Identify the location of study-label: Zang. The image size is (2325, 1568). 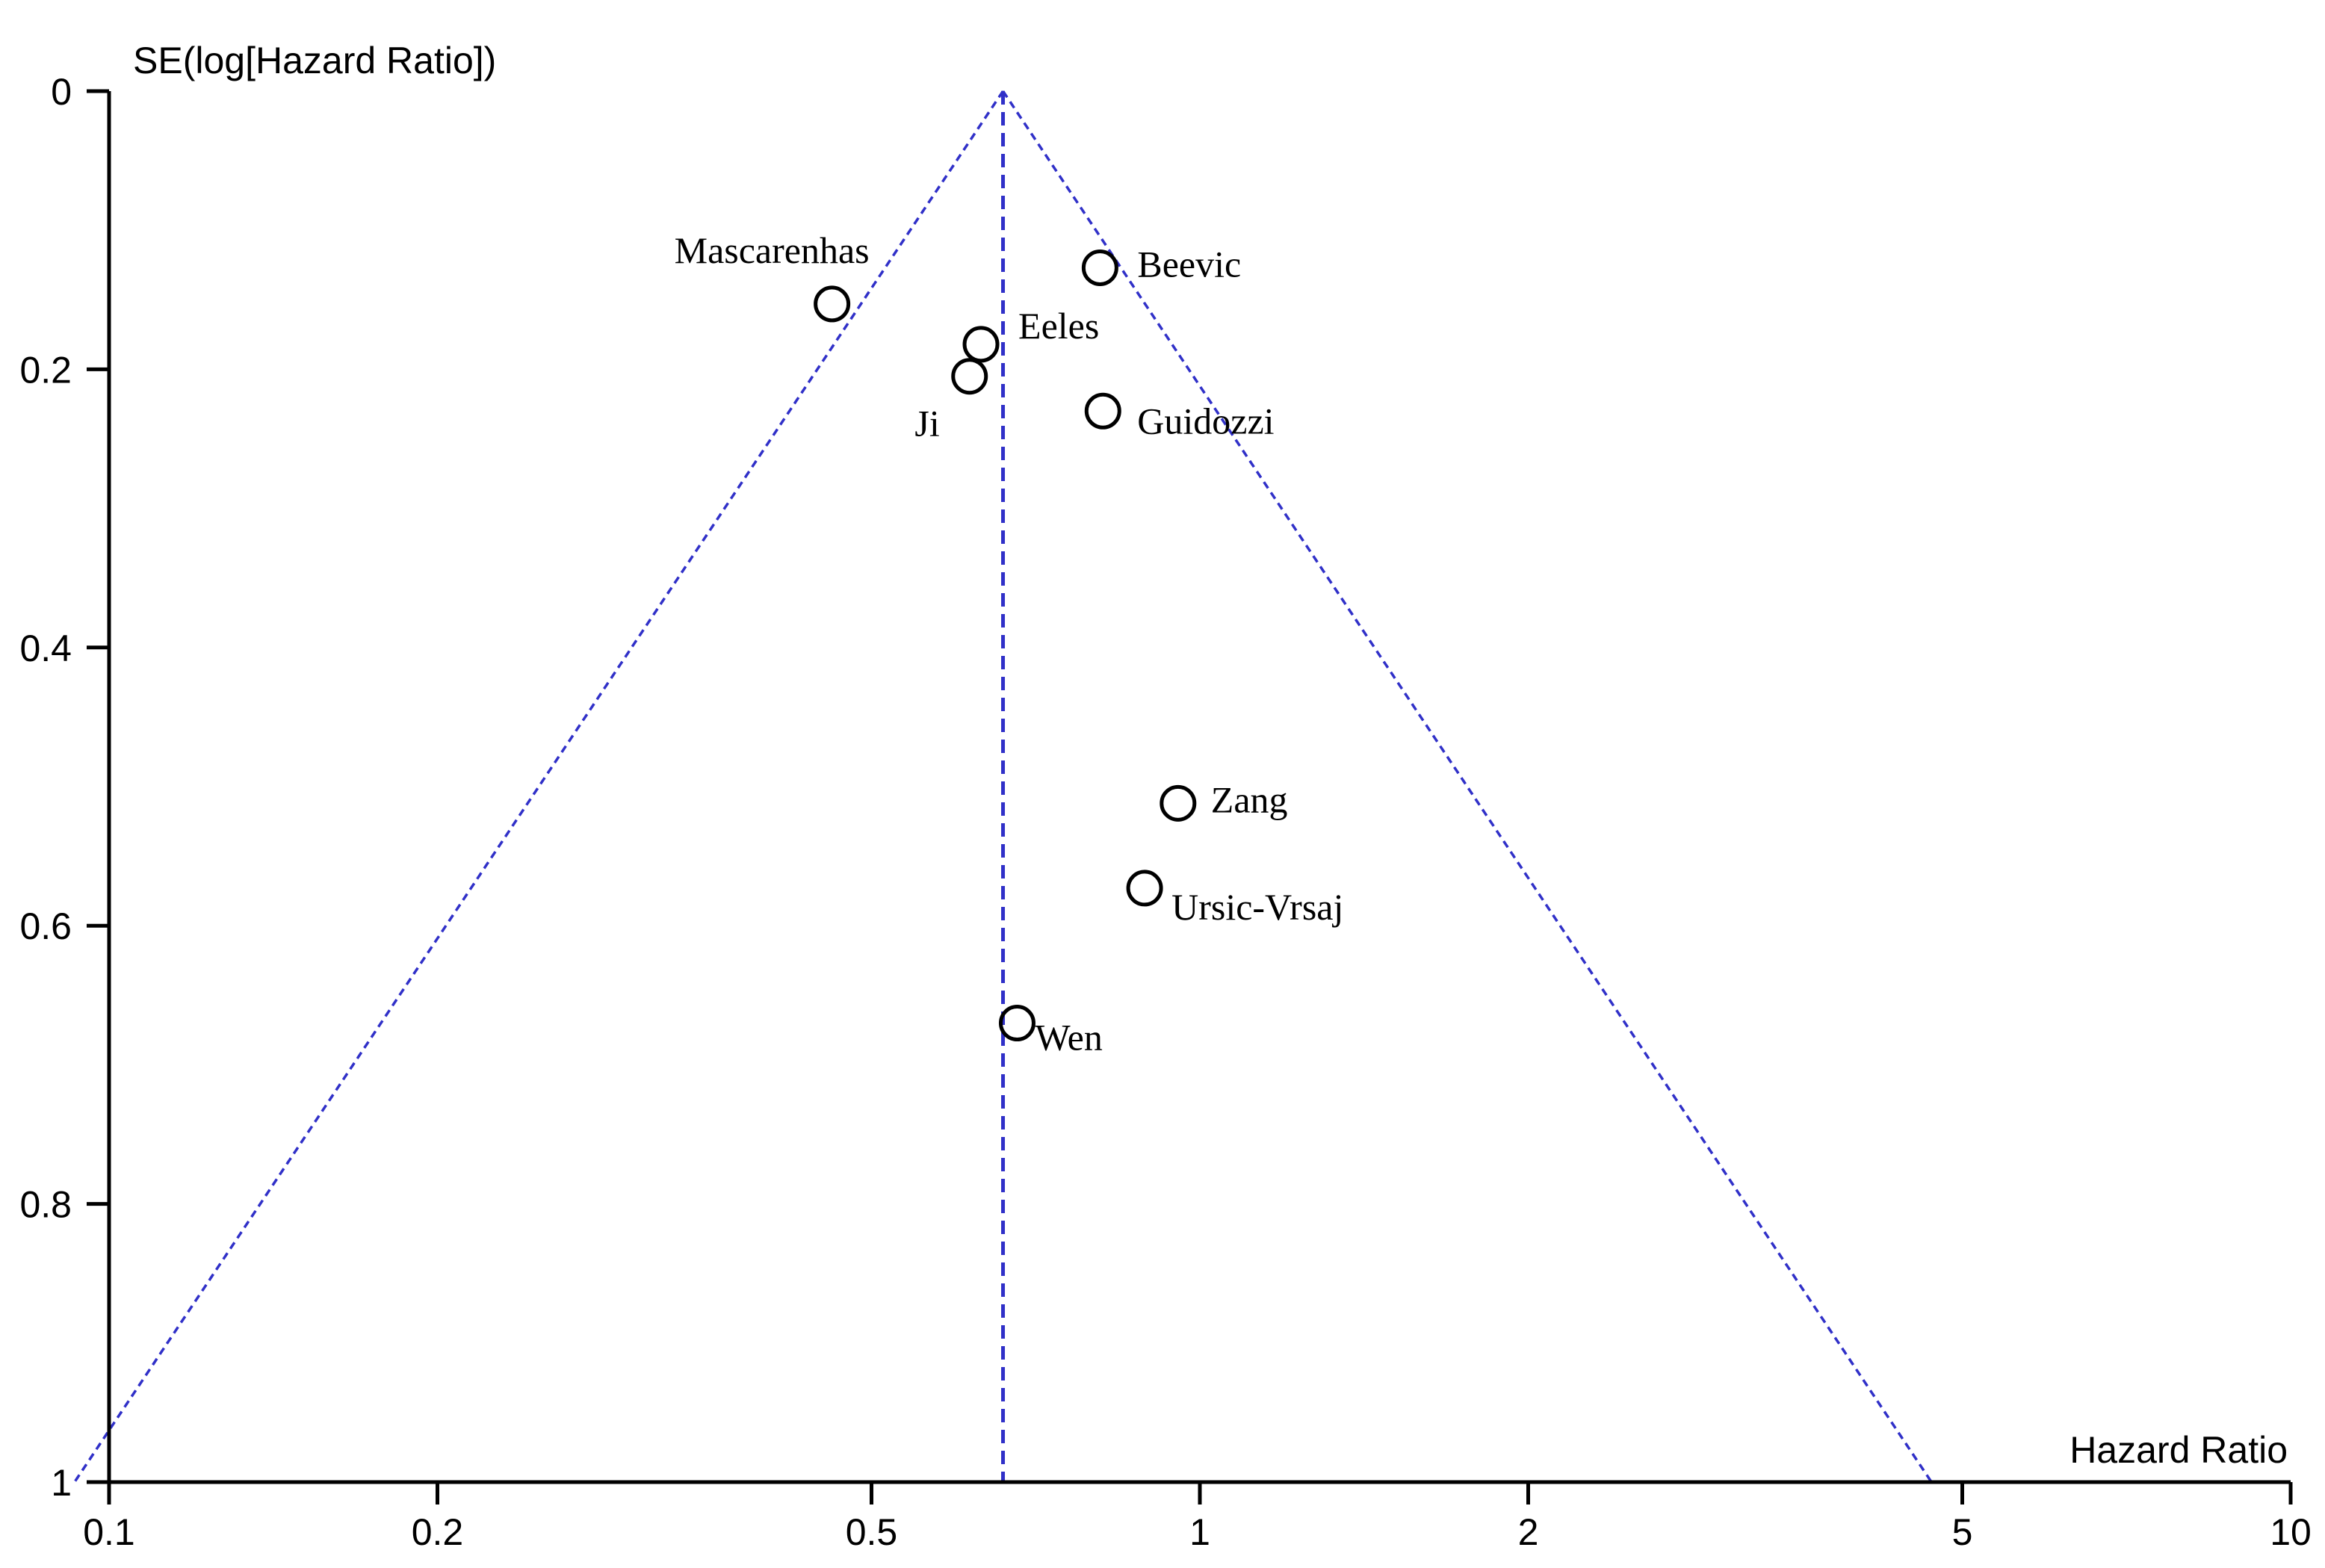
(1249, 799).